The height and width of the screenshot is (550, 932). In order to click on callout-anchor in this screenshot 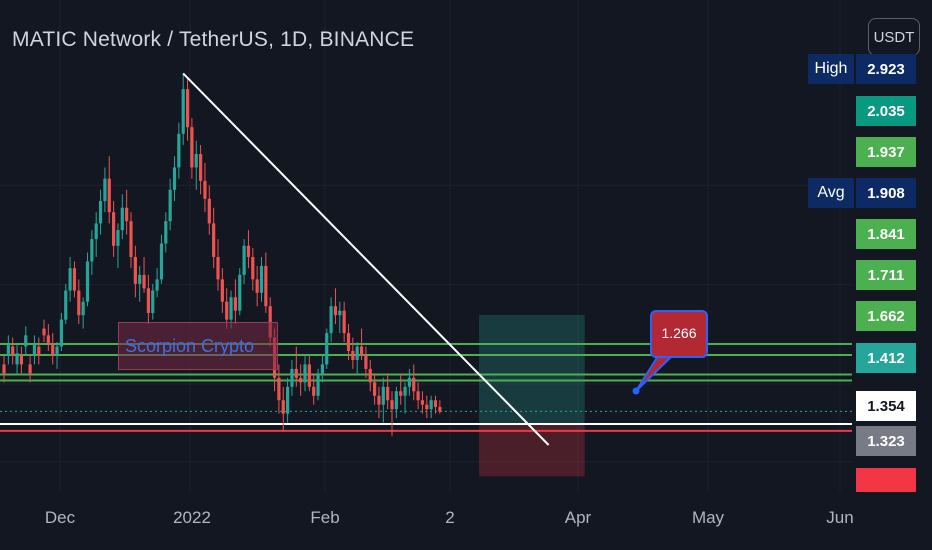, I will do `click(636, 391)`.